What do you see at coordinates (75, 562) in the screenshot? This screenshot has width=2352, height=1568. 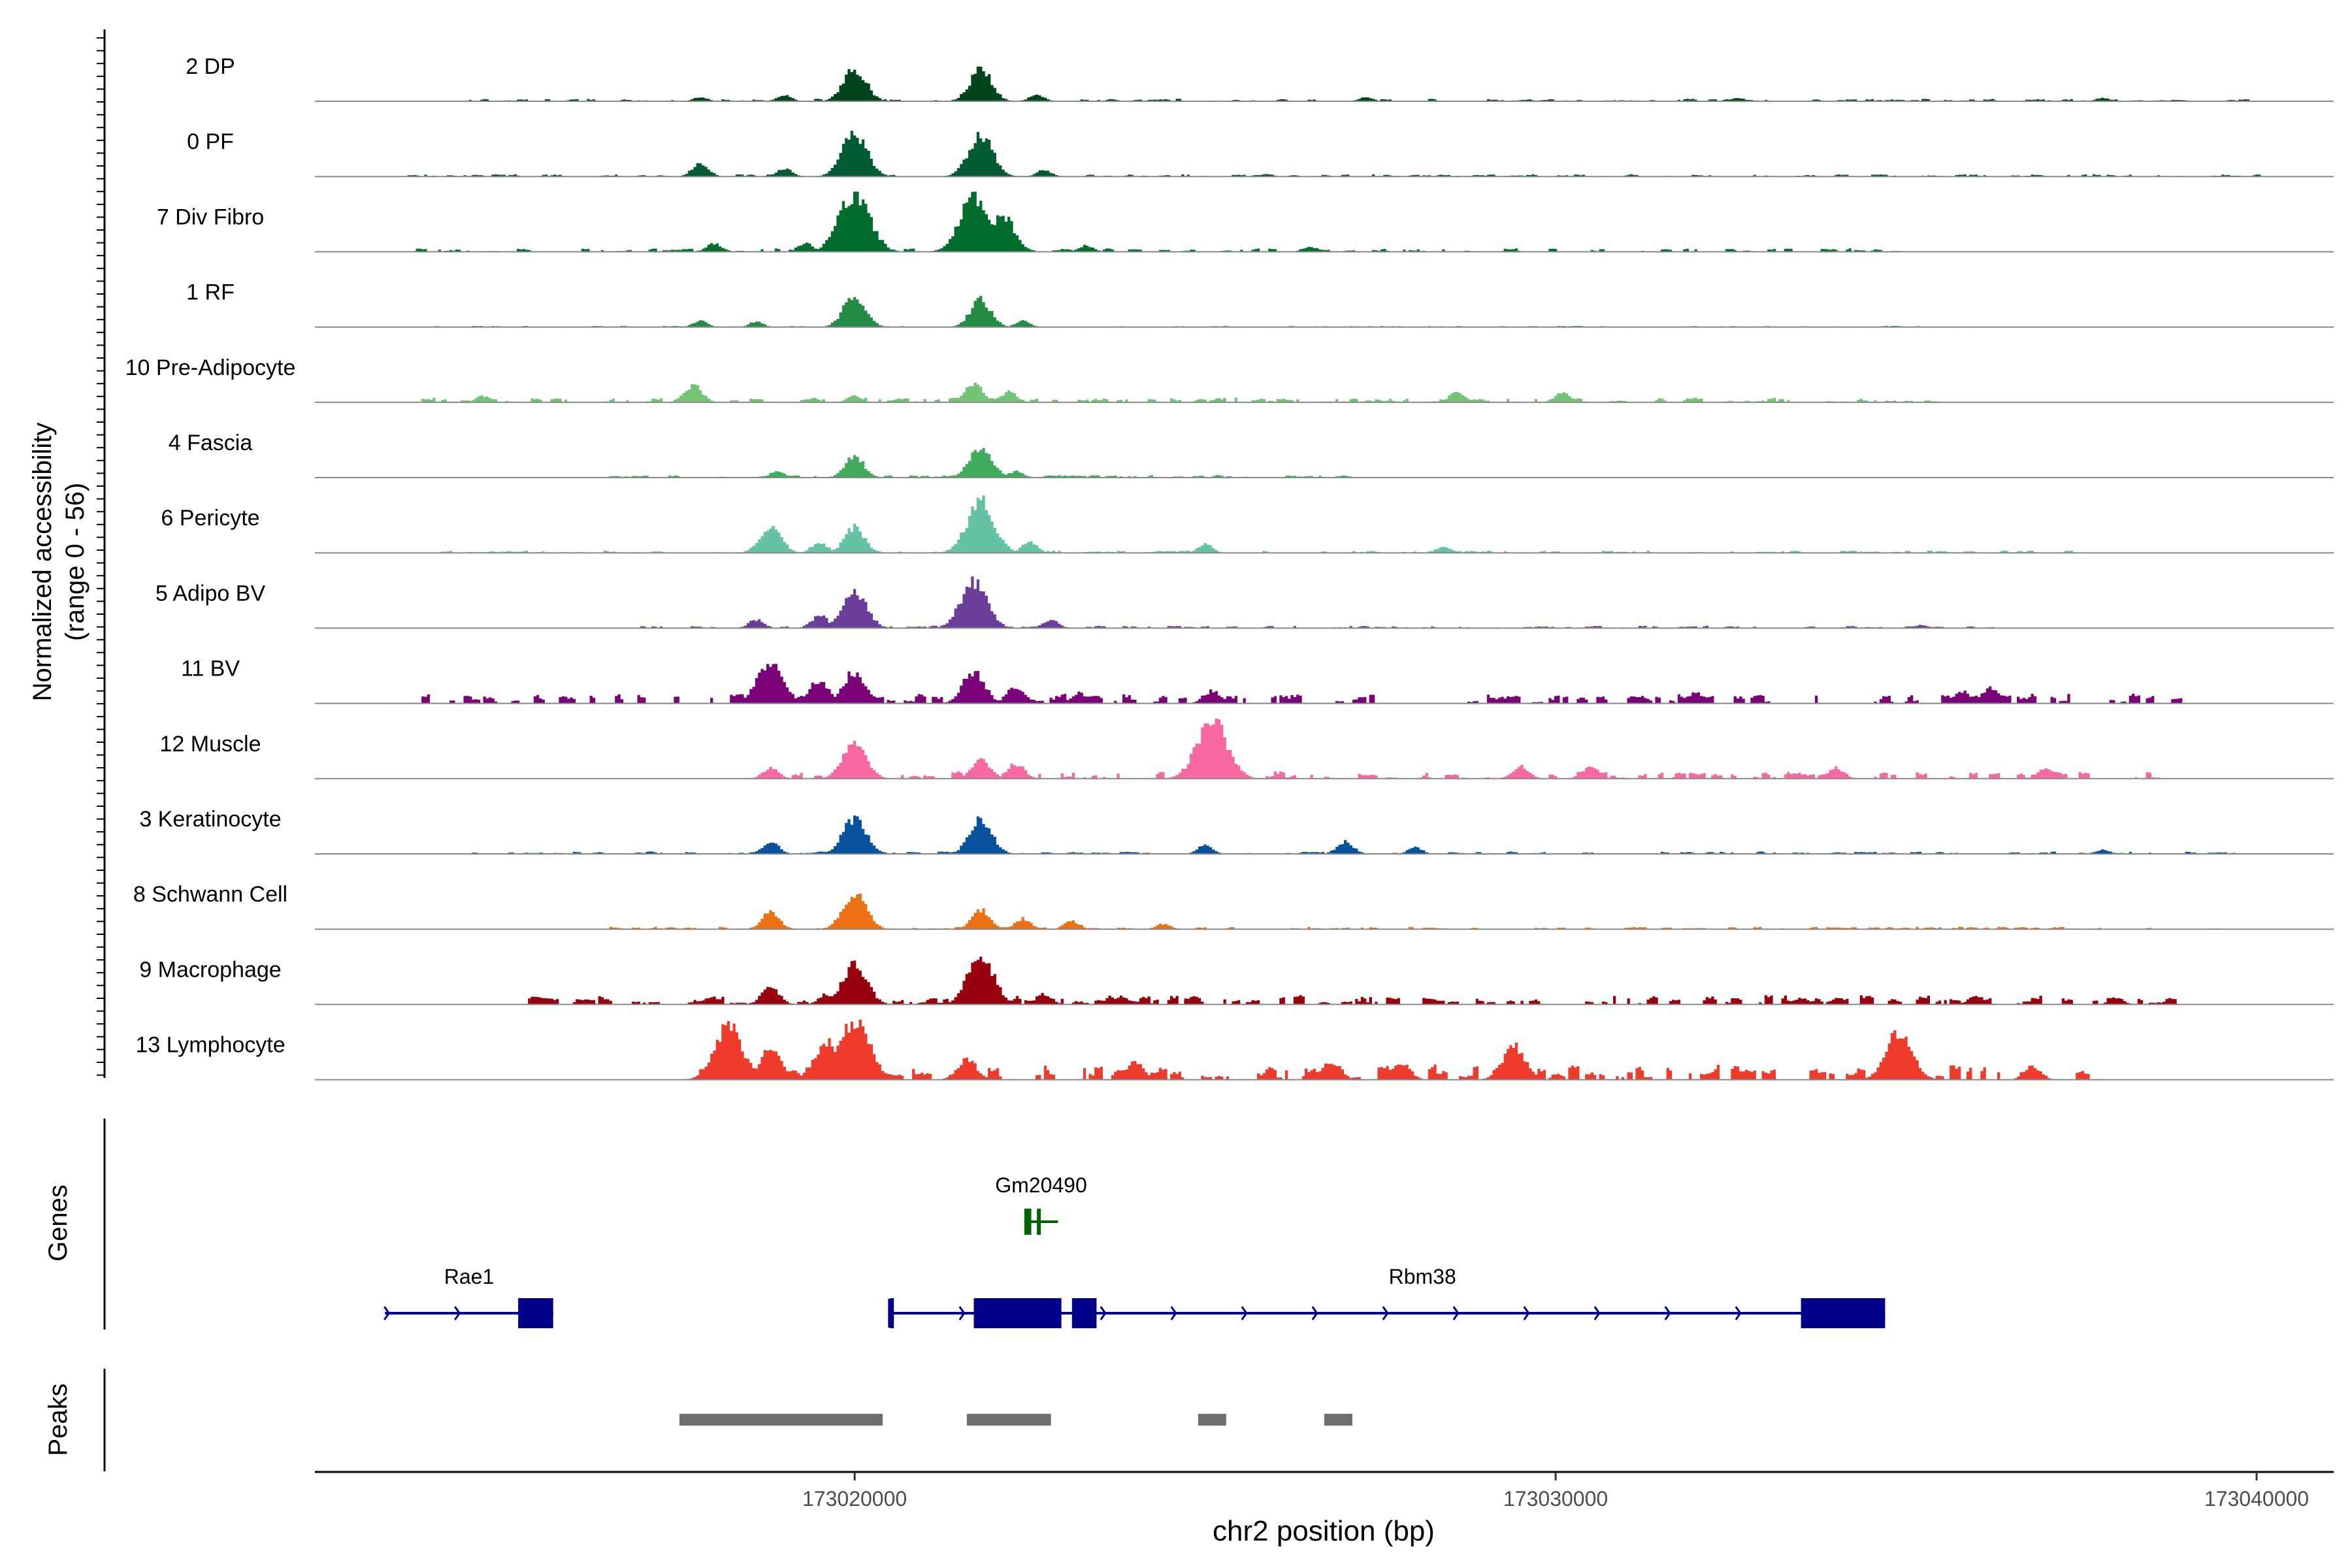 I see `coverage-ylabel-line2: (range 0 - 56)` at bounding box center [75, 562].